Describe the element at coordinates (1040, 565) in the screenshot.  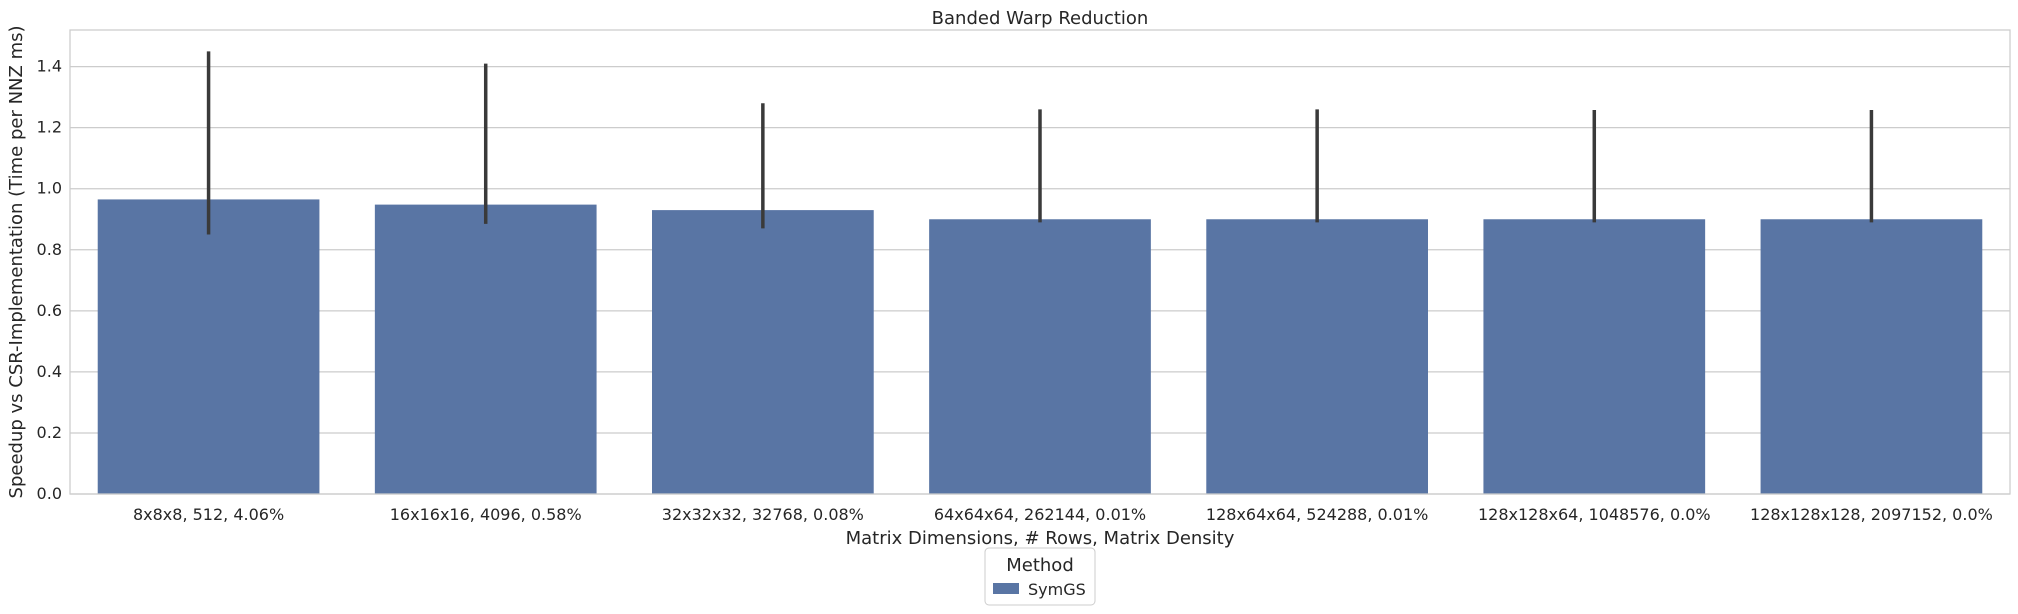
I see `legend-title: Method` at that location.